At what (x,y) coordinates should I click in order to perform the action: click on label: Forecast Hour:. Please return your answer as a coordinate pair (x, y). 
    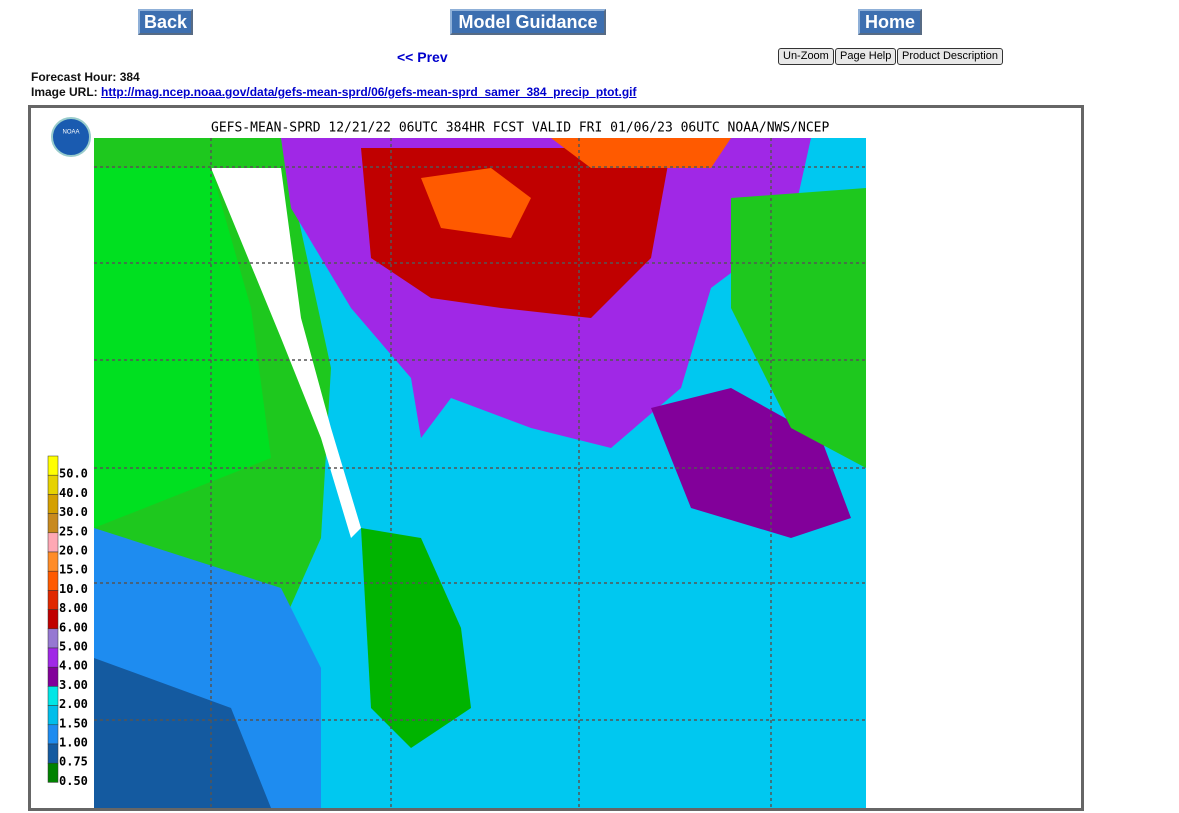
    Looking at the image, I should click on (74, 77).